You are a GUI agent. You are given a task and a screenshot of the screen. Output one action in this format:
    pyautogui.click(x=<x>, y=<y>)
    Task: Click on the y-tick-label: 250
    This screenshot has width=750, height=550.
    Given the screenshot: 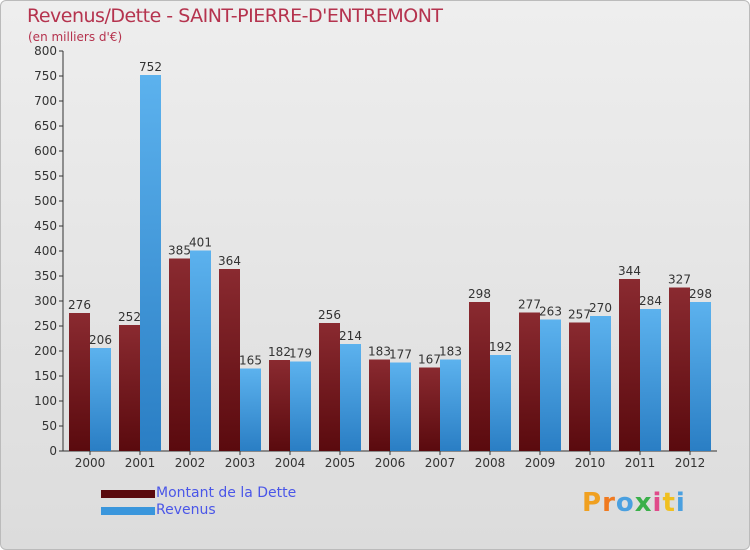 What is the action you would take?
    pyautogui.click(x=45, y=326)
    